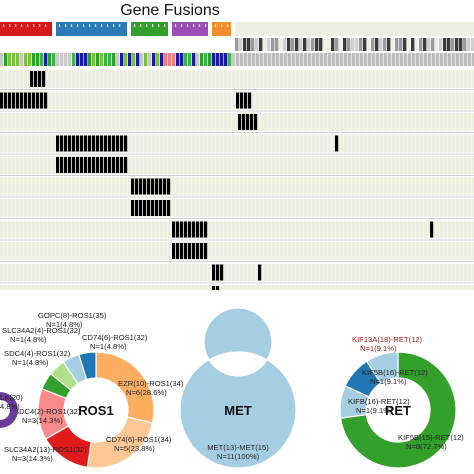  What do you see at coordinates (398, 410) in the screenshot?
I see `donut-slice` at bounding box center [398, 410].